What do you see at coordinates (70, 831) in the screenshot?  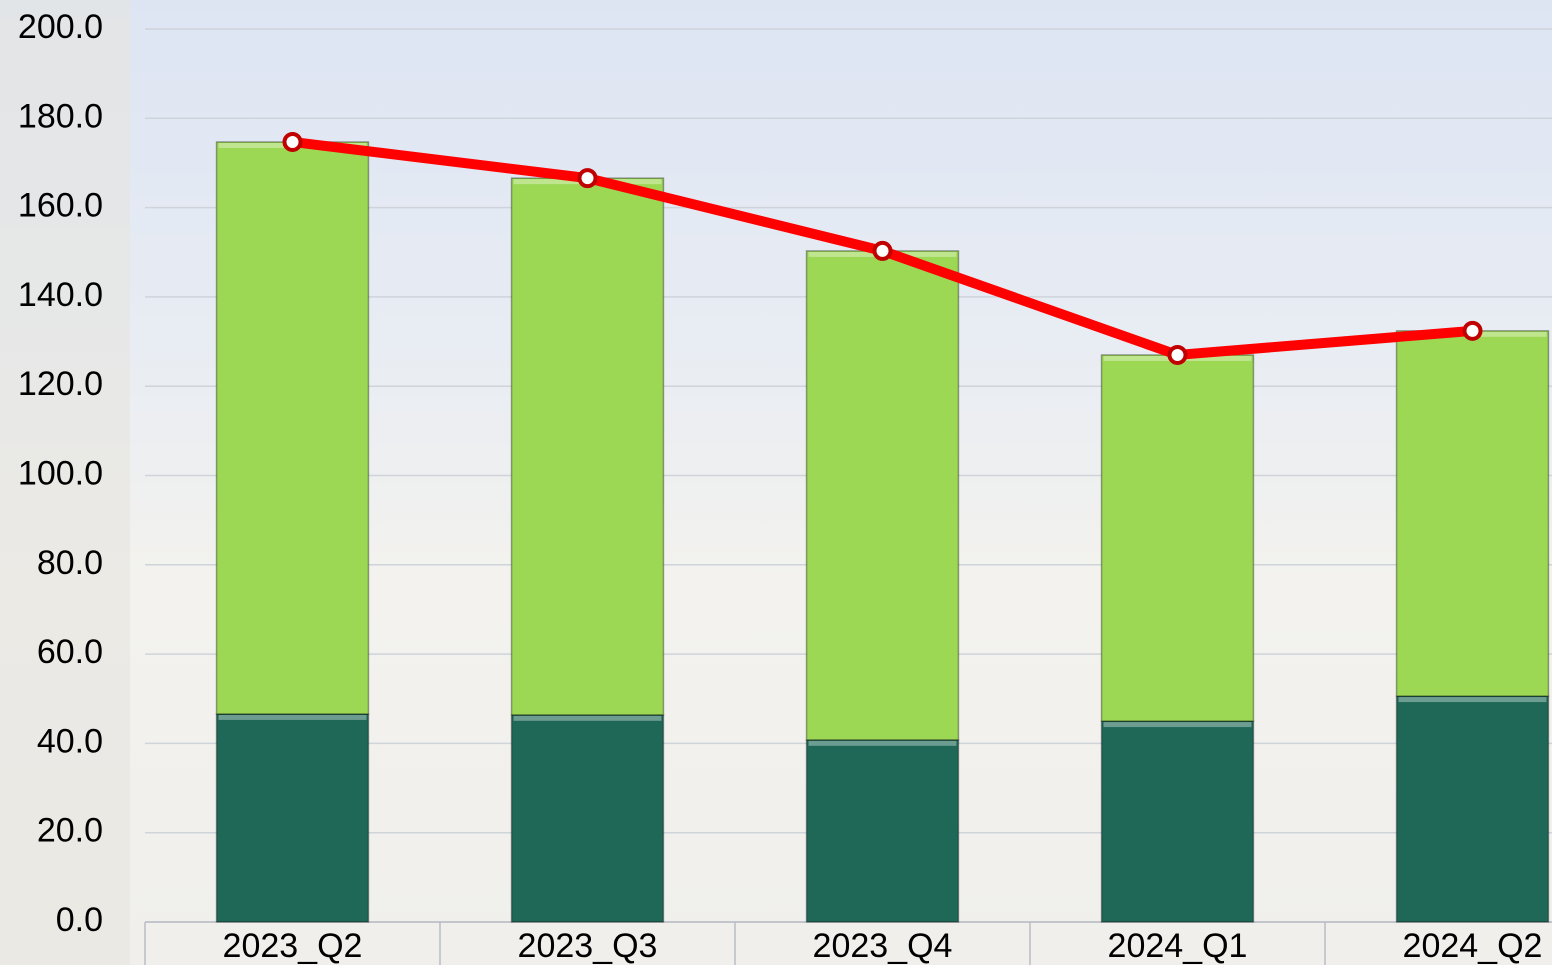 I see `y-tick-label: 20.0` at bounding box center [70, 831].